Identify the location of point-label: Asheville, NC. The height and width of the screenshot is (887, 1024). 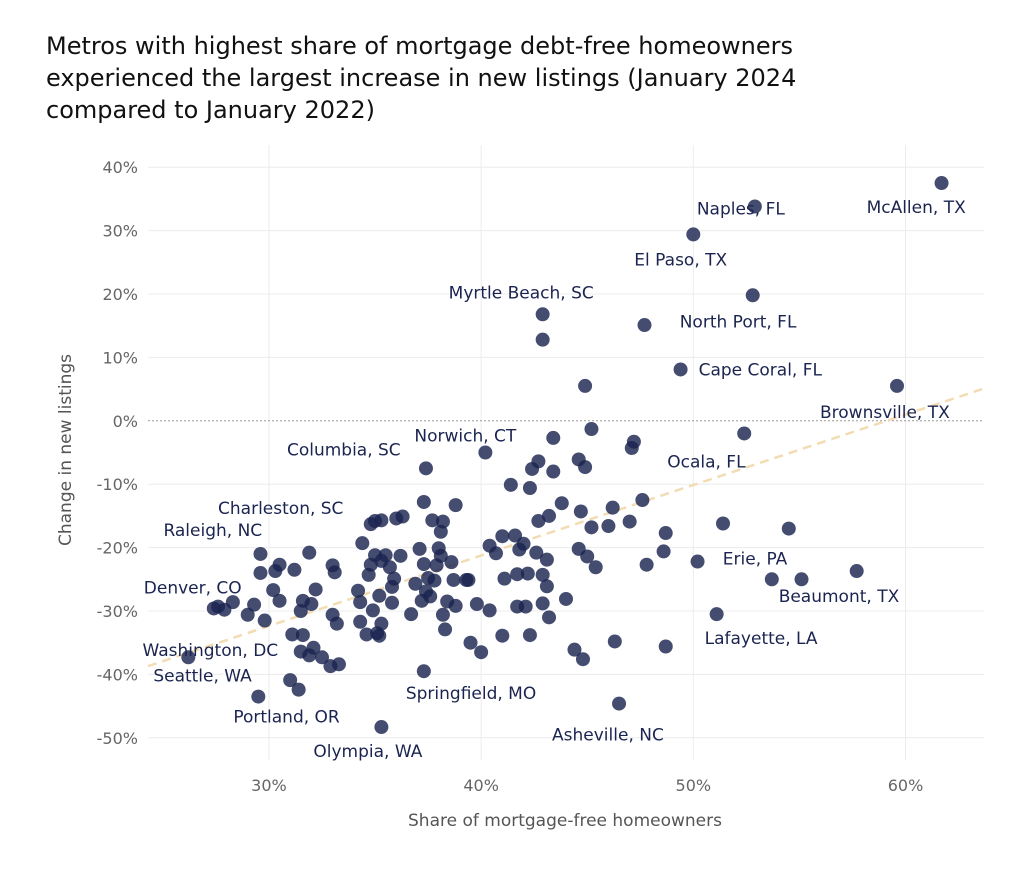
(608, 736).